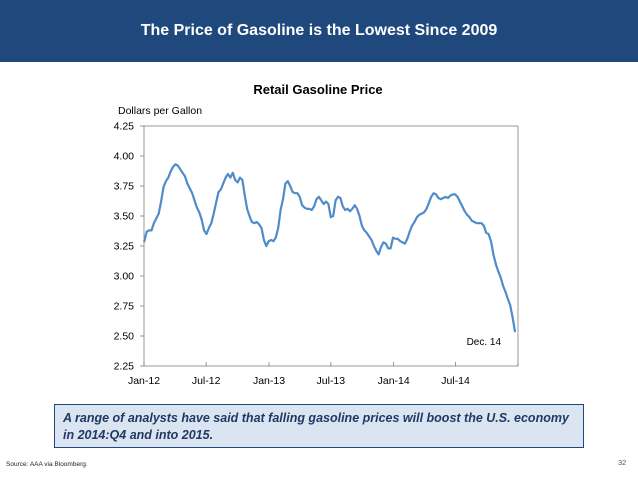 Image resolution: width=638 pixels, height=479 pixels. Describe the element at coordinates (484, 342) in the screenshot. I see `annotation-label: Dec. 14` at that location.